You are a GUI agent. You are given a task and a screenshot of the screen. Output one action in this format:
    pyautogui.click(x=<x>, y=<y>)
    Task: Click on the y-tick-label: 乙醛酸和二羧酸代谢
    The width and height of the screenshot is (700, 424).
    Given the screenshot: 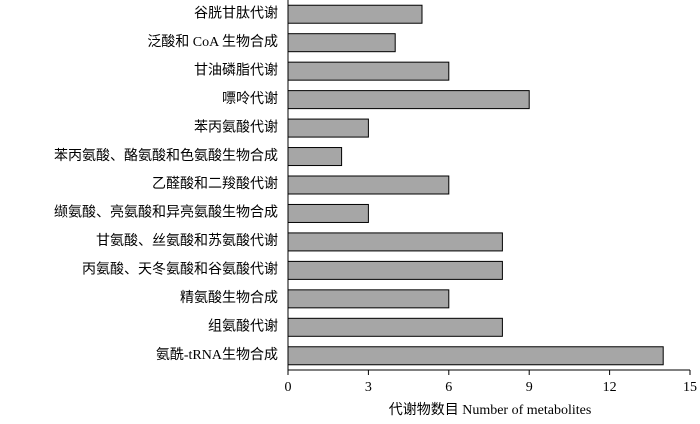 What is the action you would take?
    pyautogui.click(x=215, y=184)
    